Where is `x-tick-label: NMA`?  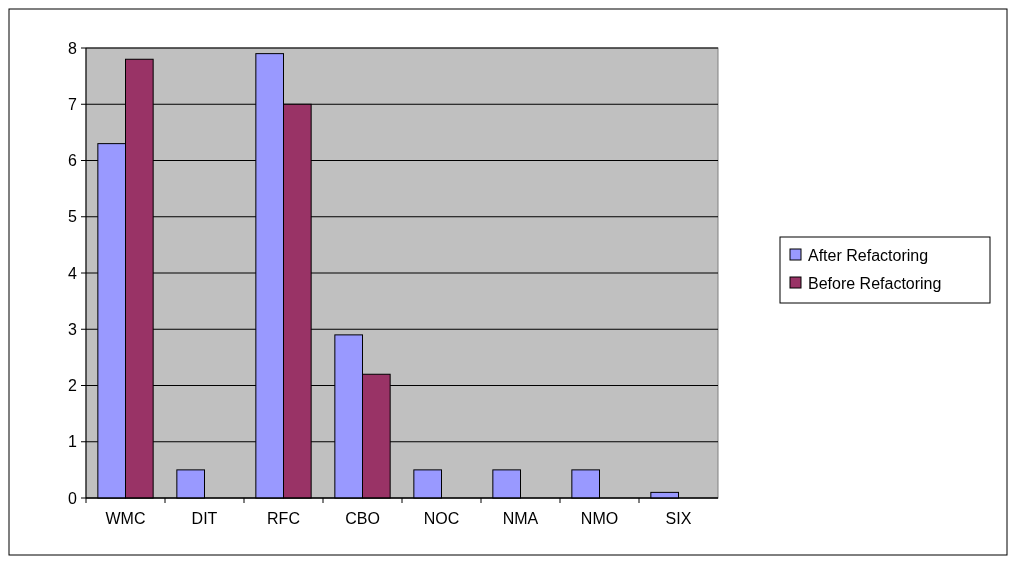 x-tick-label: NMA is located at coordinates (520, 518).